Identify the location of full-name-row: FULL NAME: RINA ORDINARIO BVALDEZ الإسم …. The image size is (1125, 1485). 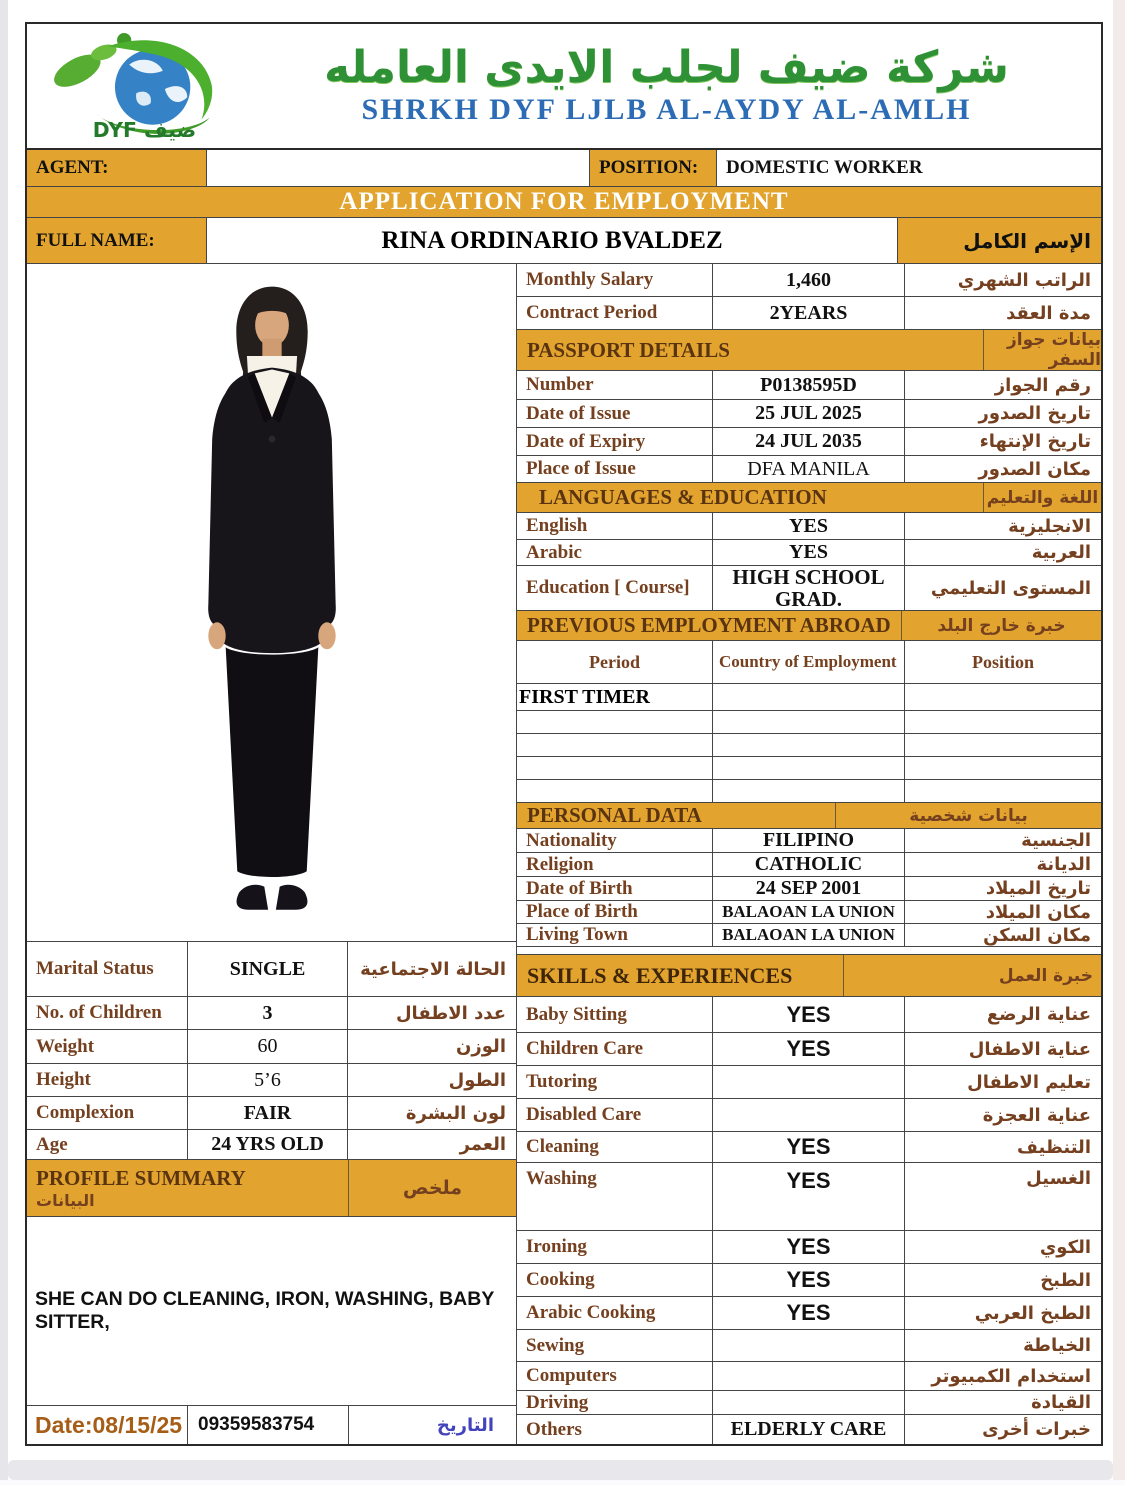
(564, 241).